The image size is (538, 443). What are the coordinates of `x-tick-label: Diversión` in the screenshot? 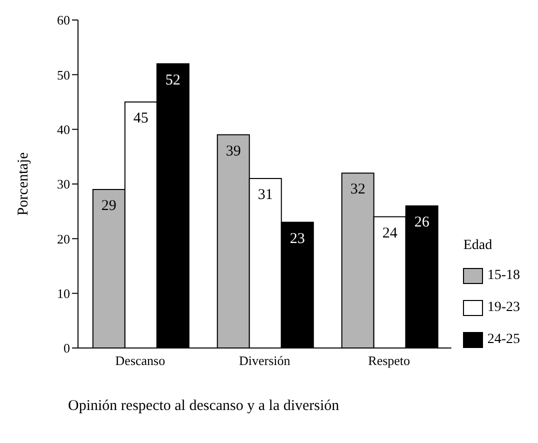 It's located at (265, 360).